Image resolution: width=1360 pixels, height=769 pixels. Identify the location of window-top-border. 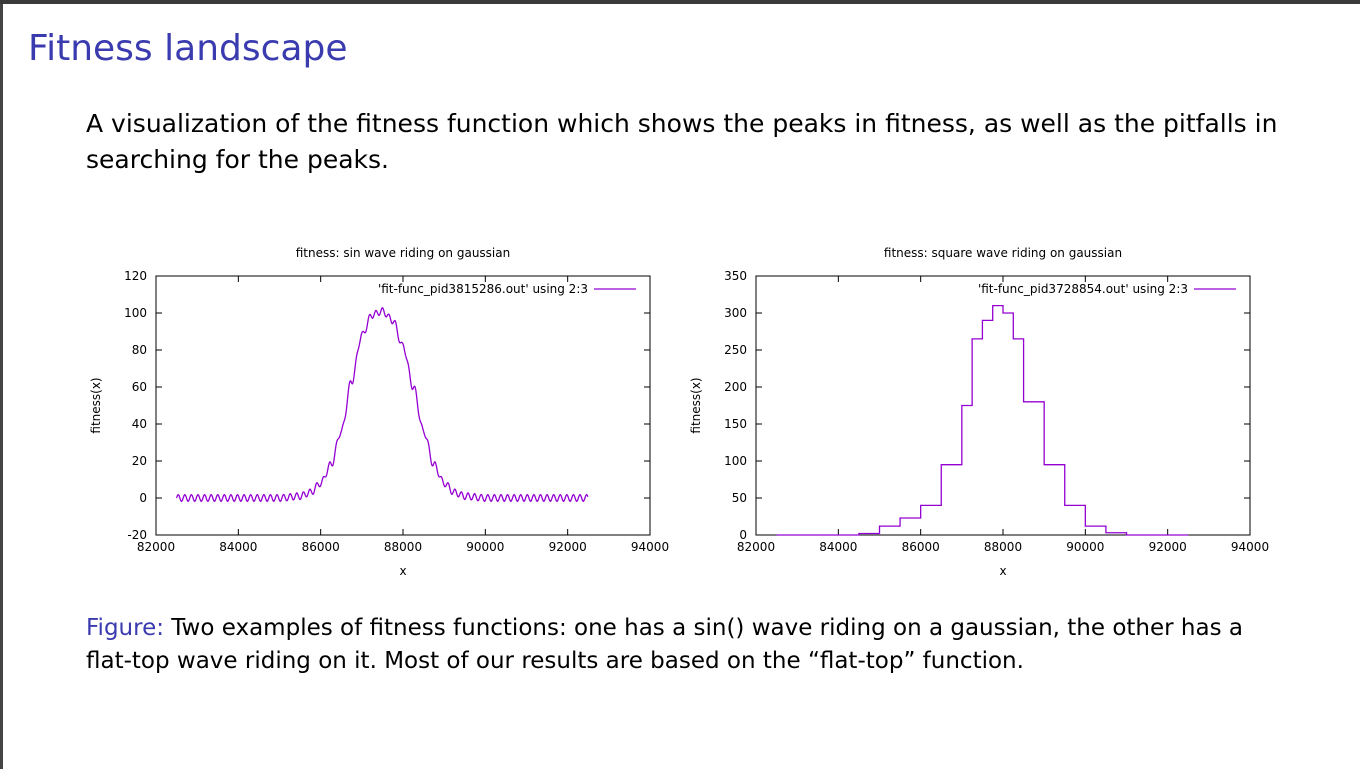
(680, 2).